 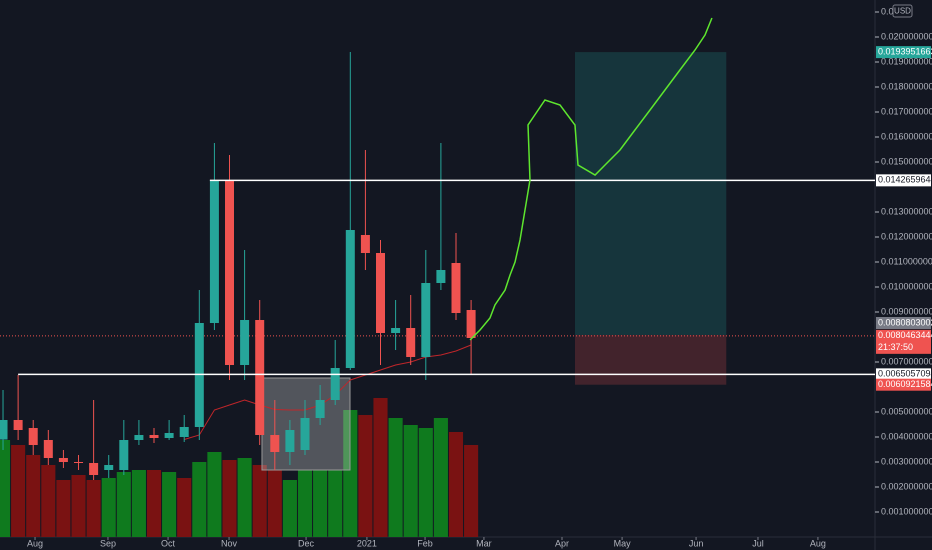 What do you see at coordinates (890, 11) in the screenshot?
I see `y-tick-label: 0.02` at bounding box center [890, 11].